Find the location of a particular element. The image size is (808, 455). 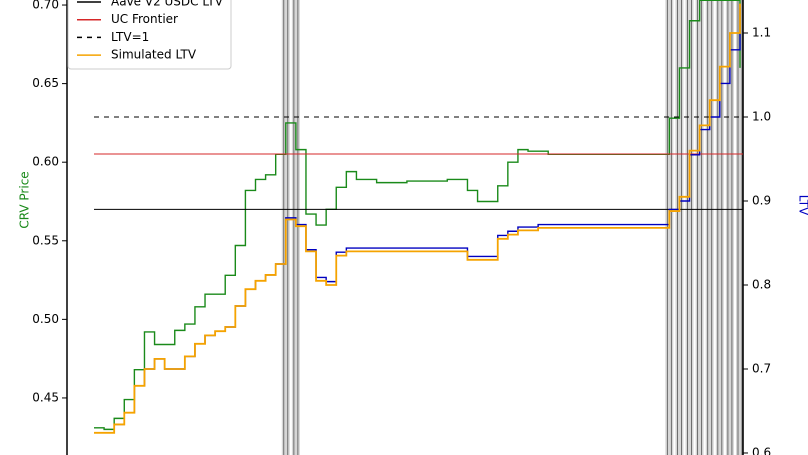

legend-box is located at coordinates (149, 35).